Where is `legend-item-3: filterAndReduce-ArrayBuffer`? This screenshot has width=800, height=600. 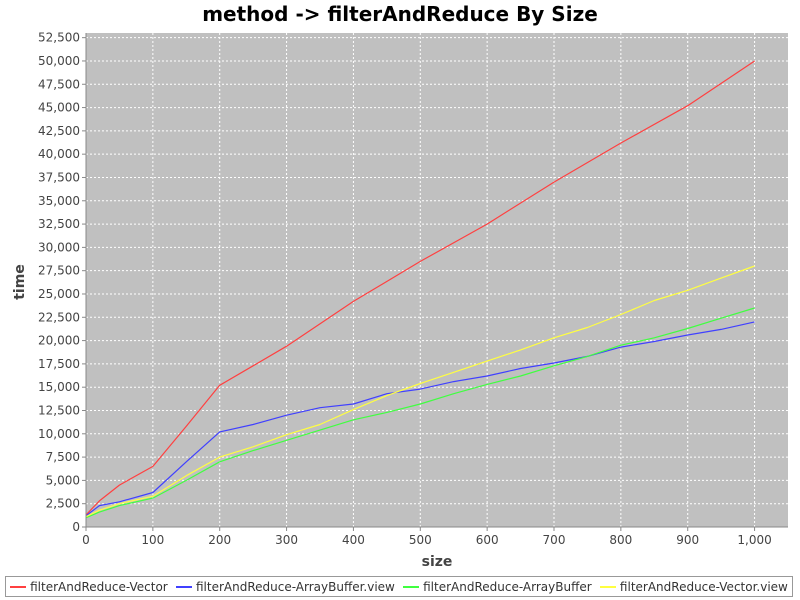
legend-item-3: filterAndReduce-ArrayBuffer is located at coordinates (497, 587).